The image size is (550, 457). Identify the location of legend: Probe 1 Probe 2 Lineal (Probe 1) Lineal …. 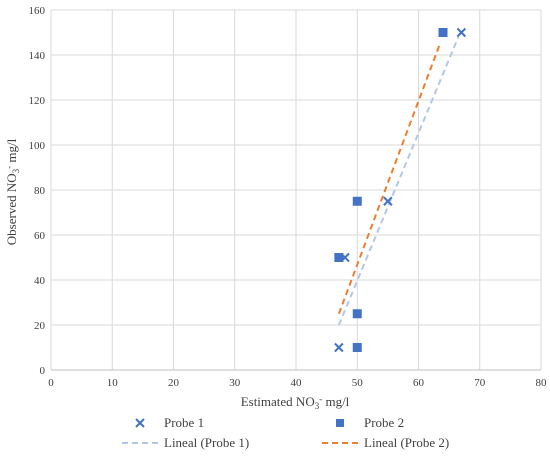
(275, 434).